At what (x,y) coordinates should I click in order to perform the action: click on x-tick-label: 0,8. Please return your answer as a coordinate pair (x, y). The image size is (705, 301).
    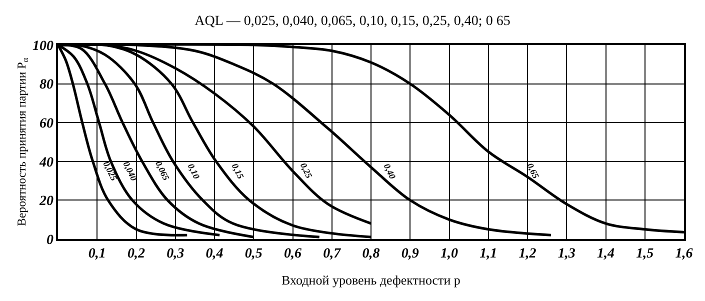
    Looking at the image, I should click on (371, 254).